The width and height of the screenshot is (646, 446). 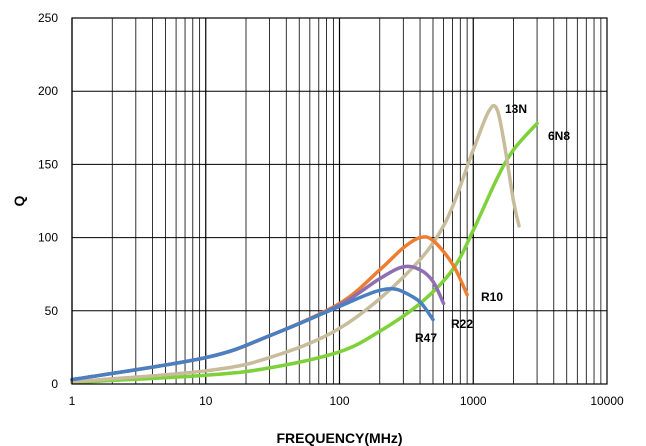 I want to click on y-tick-label: 200, so click(x=48, y=91).